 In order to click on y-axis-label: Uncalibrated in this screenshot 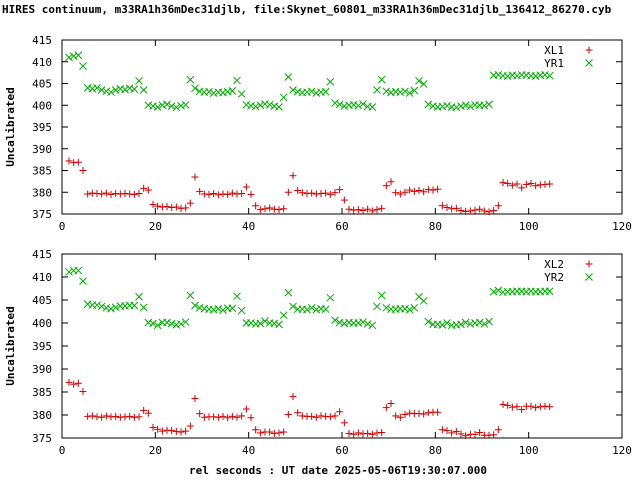, I will do `click(10, 345)`.